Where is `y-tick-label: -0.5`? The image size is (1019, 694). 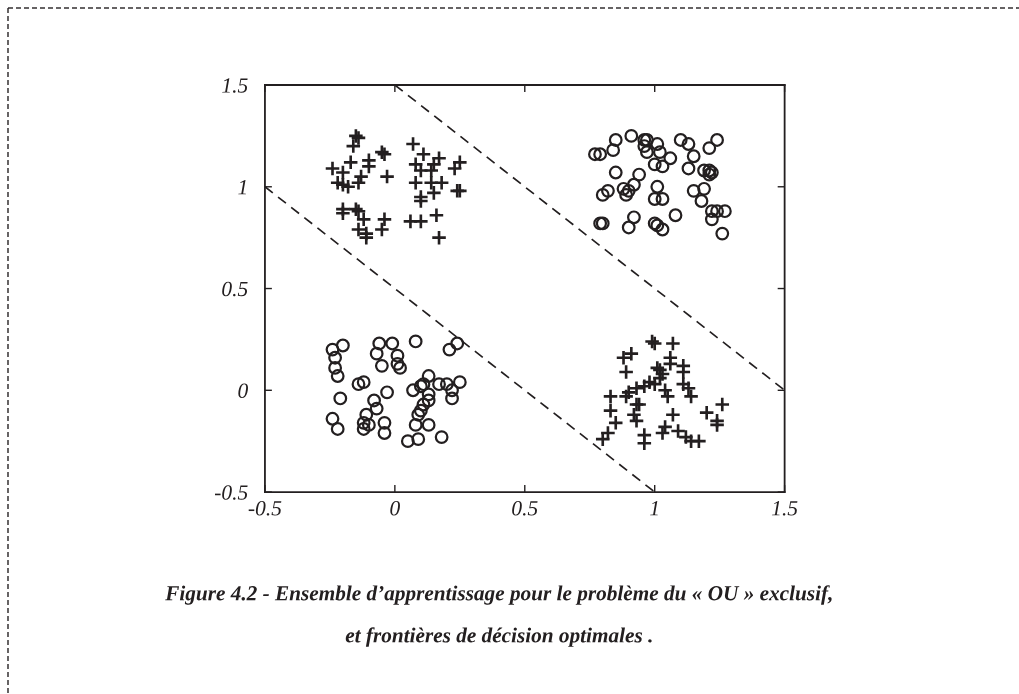
y-tick-label: -0.5 is located at coordinates (231, 492).